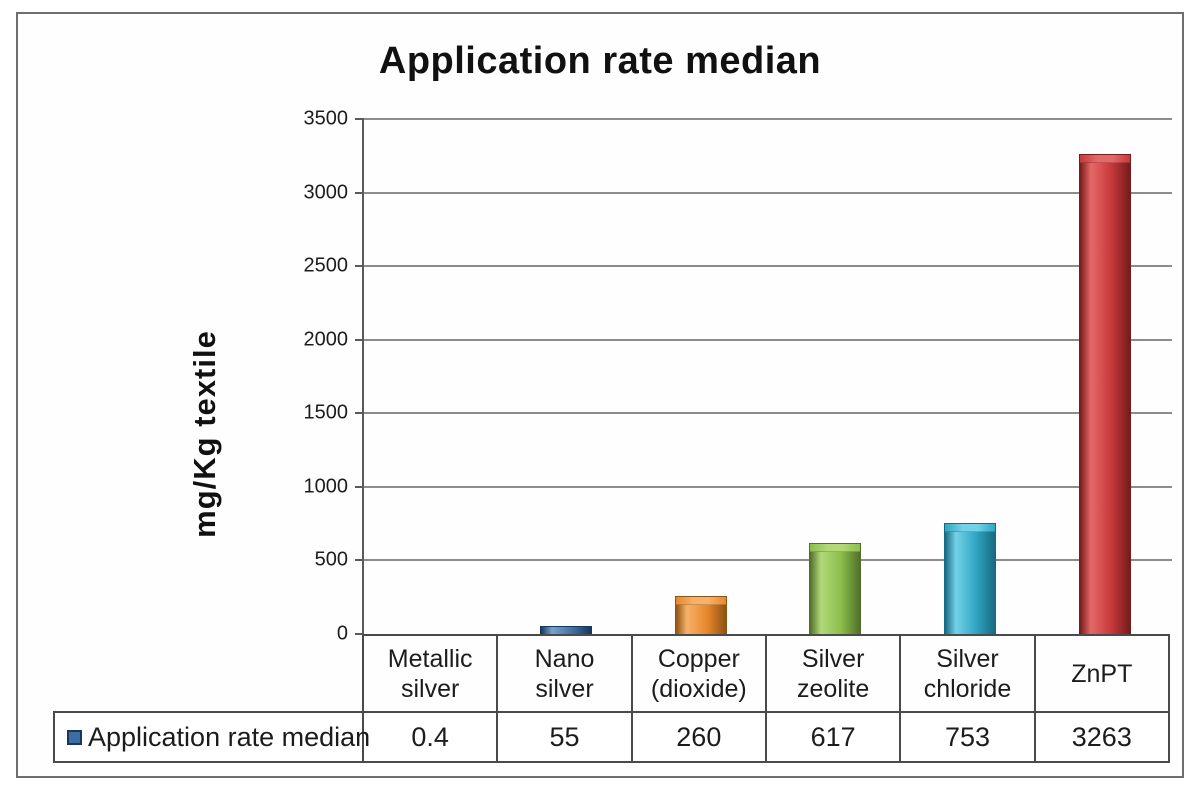  Describe the element at coordinates (768, 339) in the screenshot. I see `gridline-y-2000` at that location.